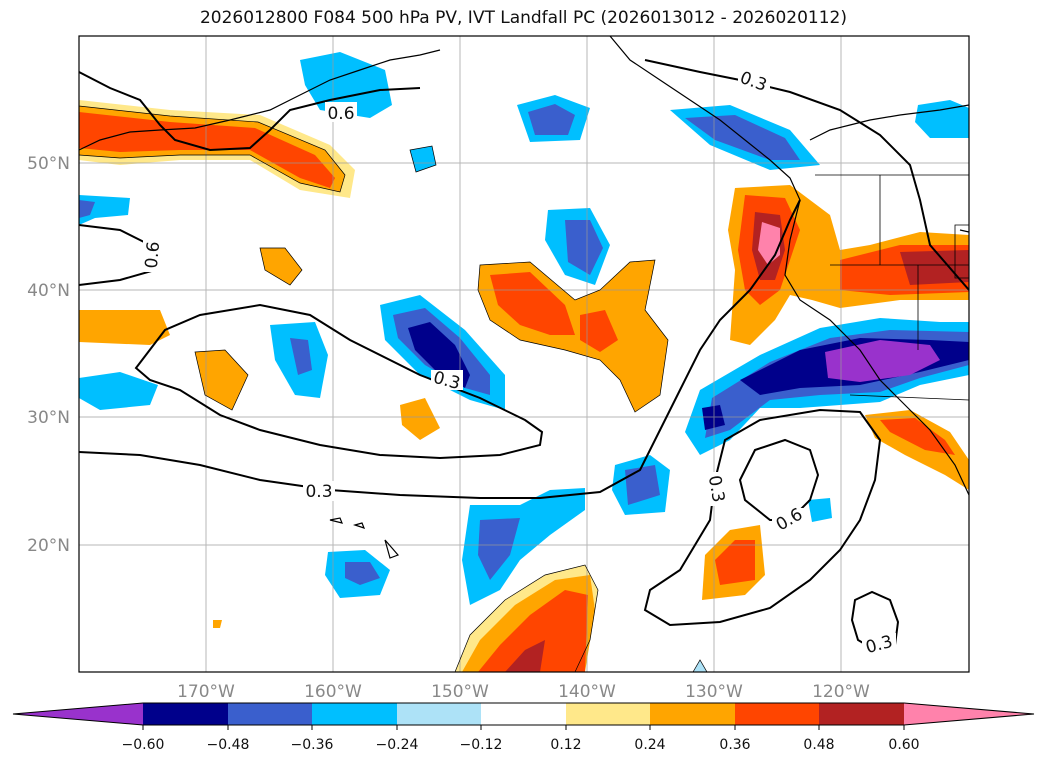  Describe the element at coordinates (523, 692) in the screenshot. I see `longitude-labels: 170°W 160°W 150°W 140°W 130°W 120°W` at that location.